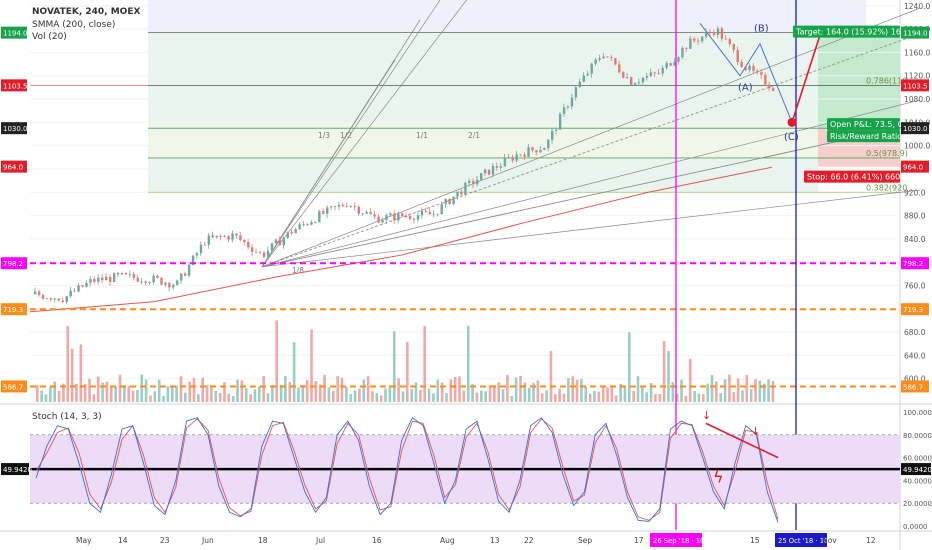 Image resolution: width=932 pixels, height=550 pixels. I want to click on price-tick-label: 840.0, so click(915, 239).